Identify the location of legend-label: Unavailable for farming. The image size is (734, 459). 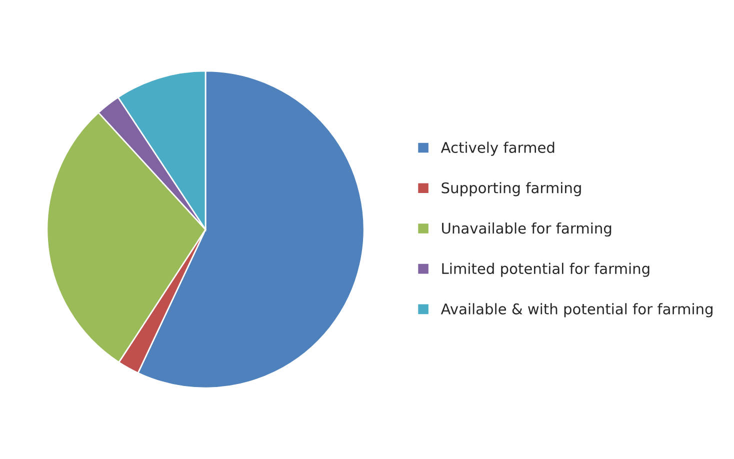
(527, 229).